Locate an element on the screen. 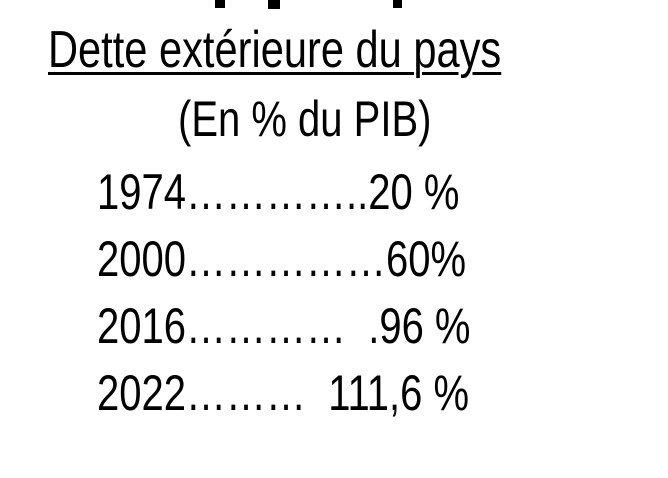  debt-row-2000: 2000……………60% is located at coordinates (282, 259).